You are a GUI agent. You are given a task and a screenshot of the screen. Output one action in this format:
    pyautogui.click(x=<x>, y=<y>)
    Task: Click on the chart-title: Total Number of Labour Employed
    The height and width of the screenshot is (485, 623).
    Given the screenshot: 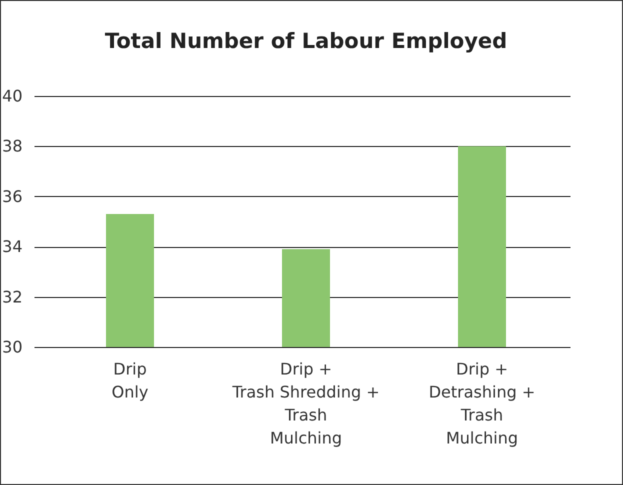 What is the action you would take?
    pyautogui.click(x=306, y=41)
    